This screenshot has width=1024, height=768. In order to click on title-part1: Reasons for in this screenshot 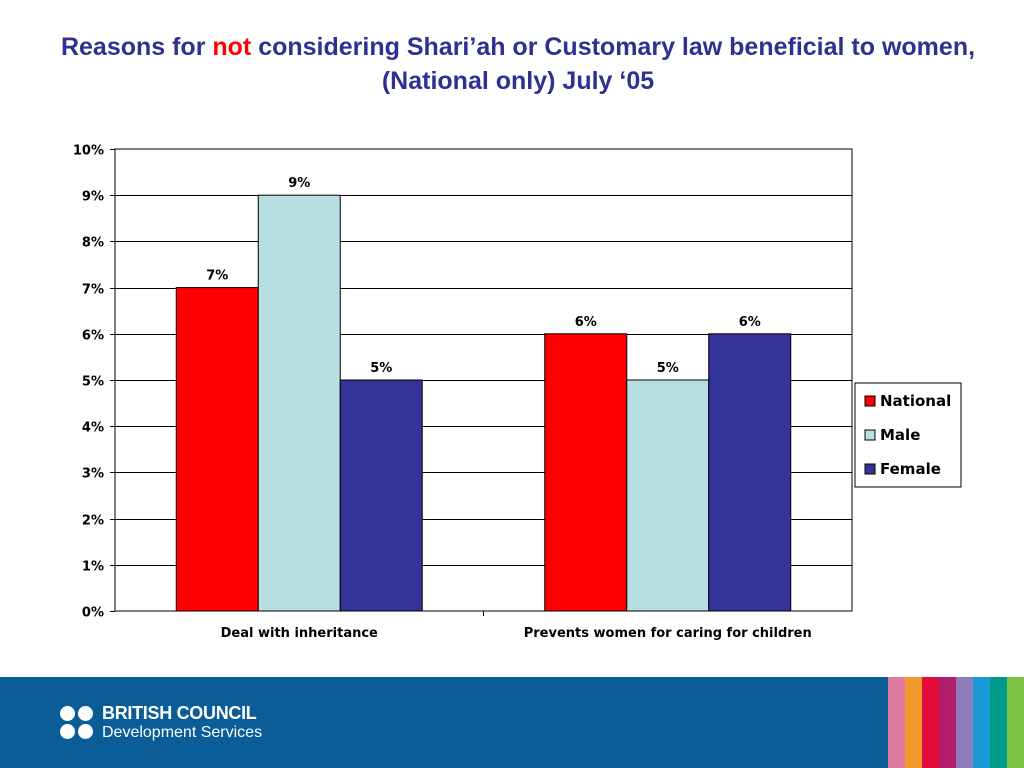, I will do `click(136, 47)`.